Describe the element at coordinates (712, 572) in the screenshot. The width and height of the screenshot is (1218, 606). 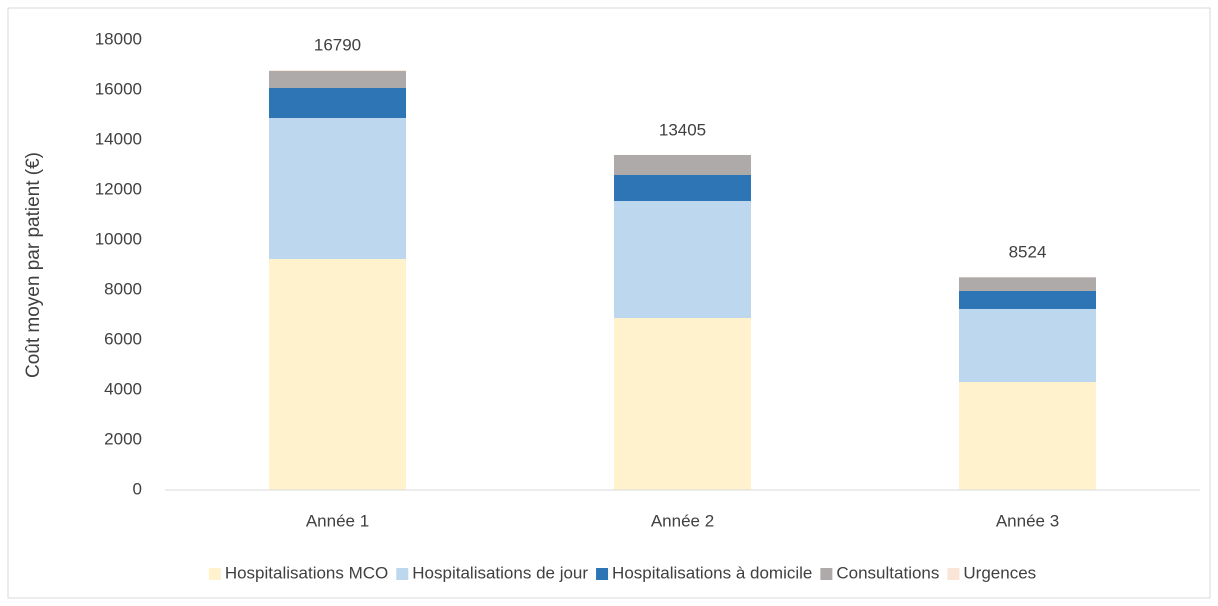
I see `legend-label: Hospitalisations à domicile` at that location.